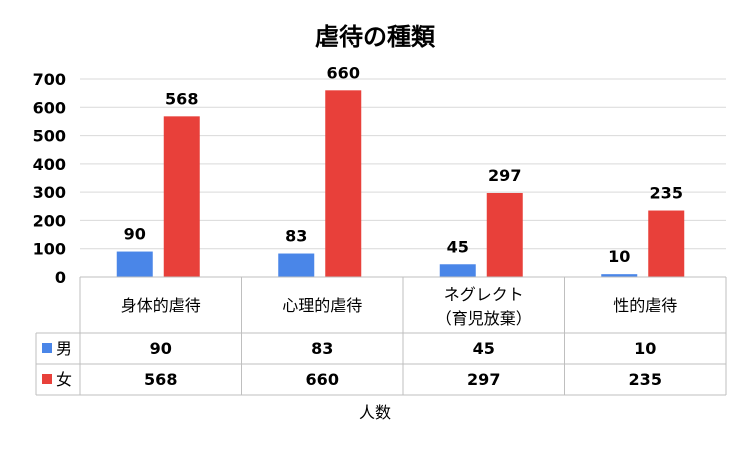 The image size is (750, 450). What do you see at coordinates (49, 79) in the screenshot?
I see `y-tick-label: 700` at bounding box center [49, 79].